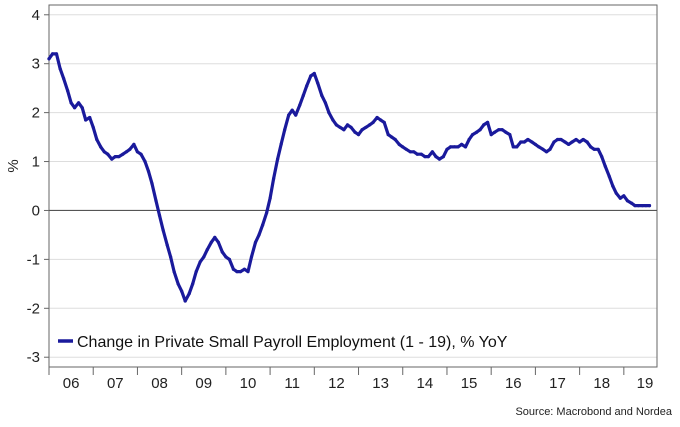 This screenshot has width=680, height=427. Describe the element at coordinates (513, 383) in the screenshot. I see `x-tick-label: 16` at that location.